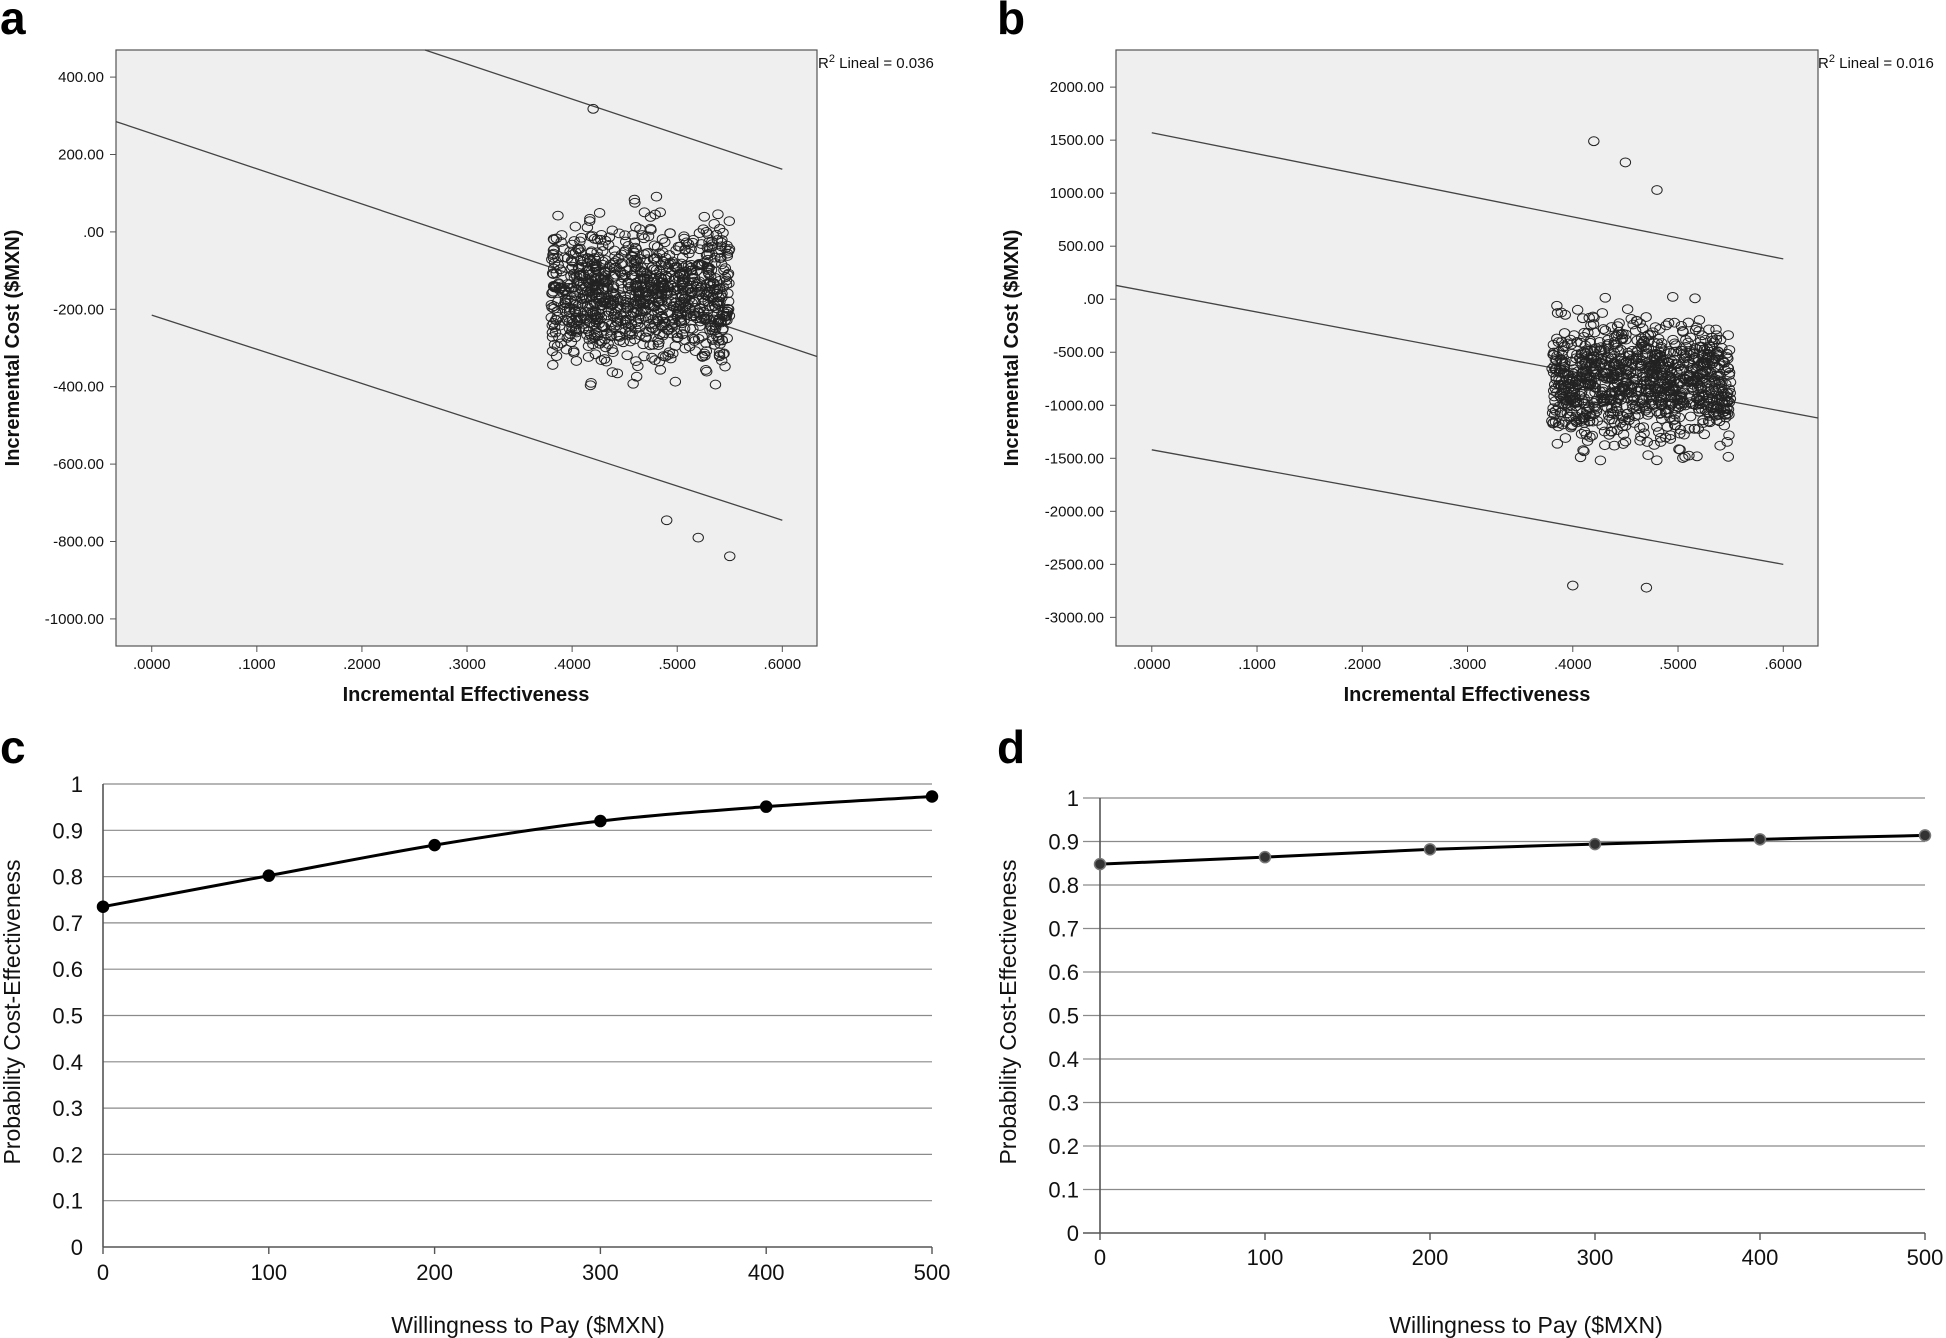  Describe the element at coordinates (67, 1016) in the screenshot. I see `y-tick-label: 0.5` at that location.